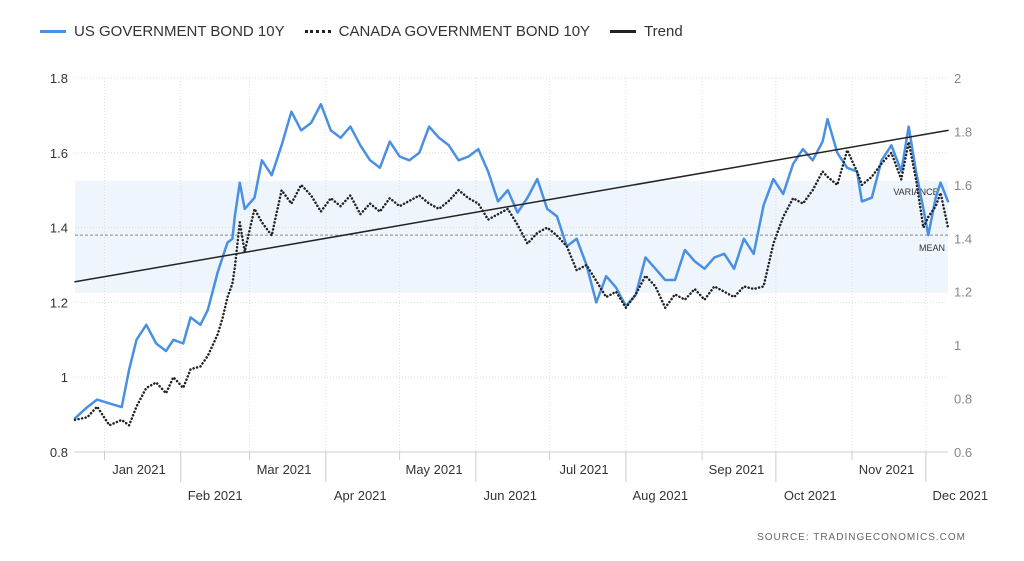 This screenshot has height=561, width=1024. What do you see at coordinates (887, 469) in the screenshot?
I see `x-tick-label: Nov 2021` at bounding box center [887, 469].